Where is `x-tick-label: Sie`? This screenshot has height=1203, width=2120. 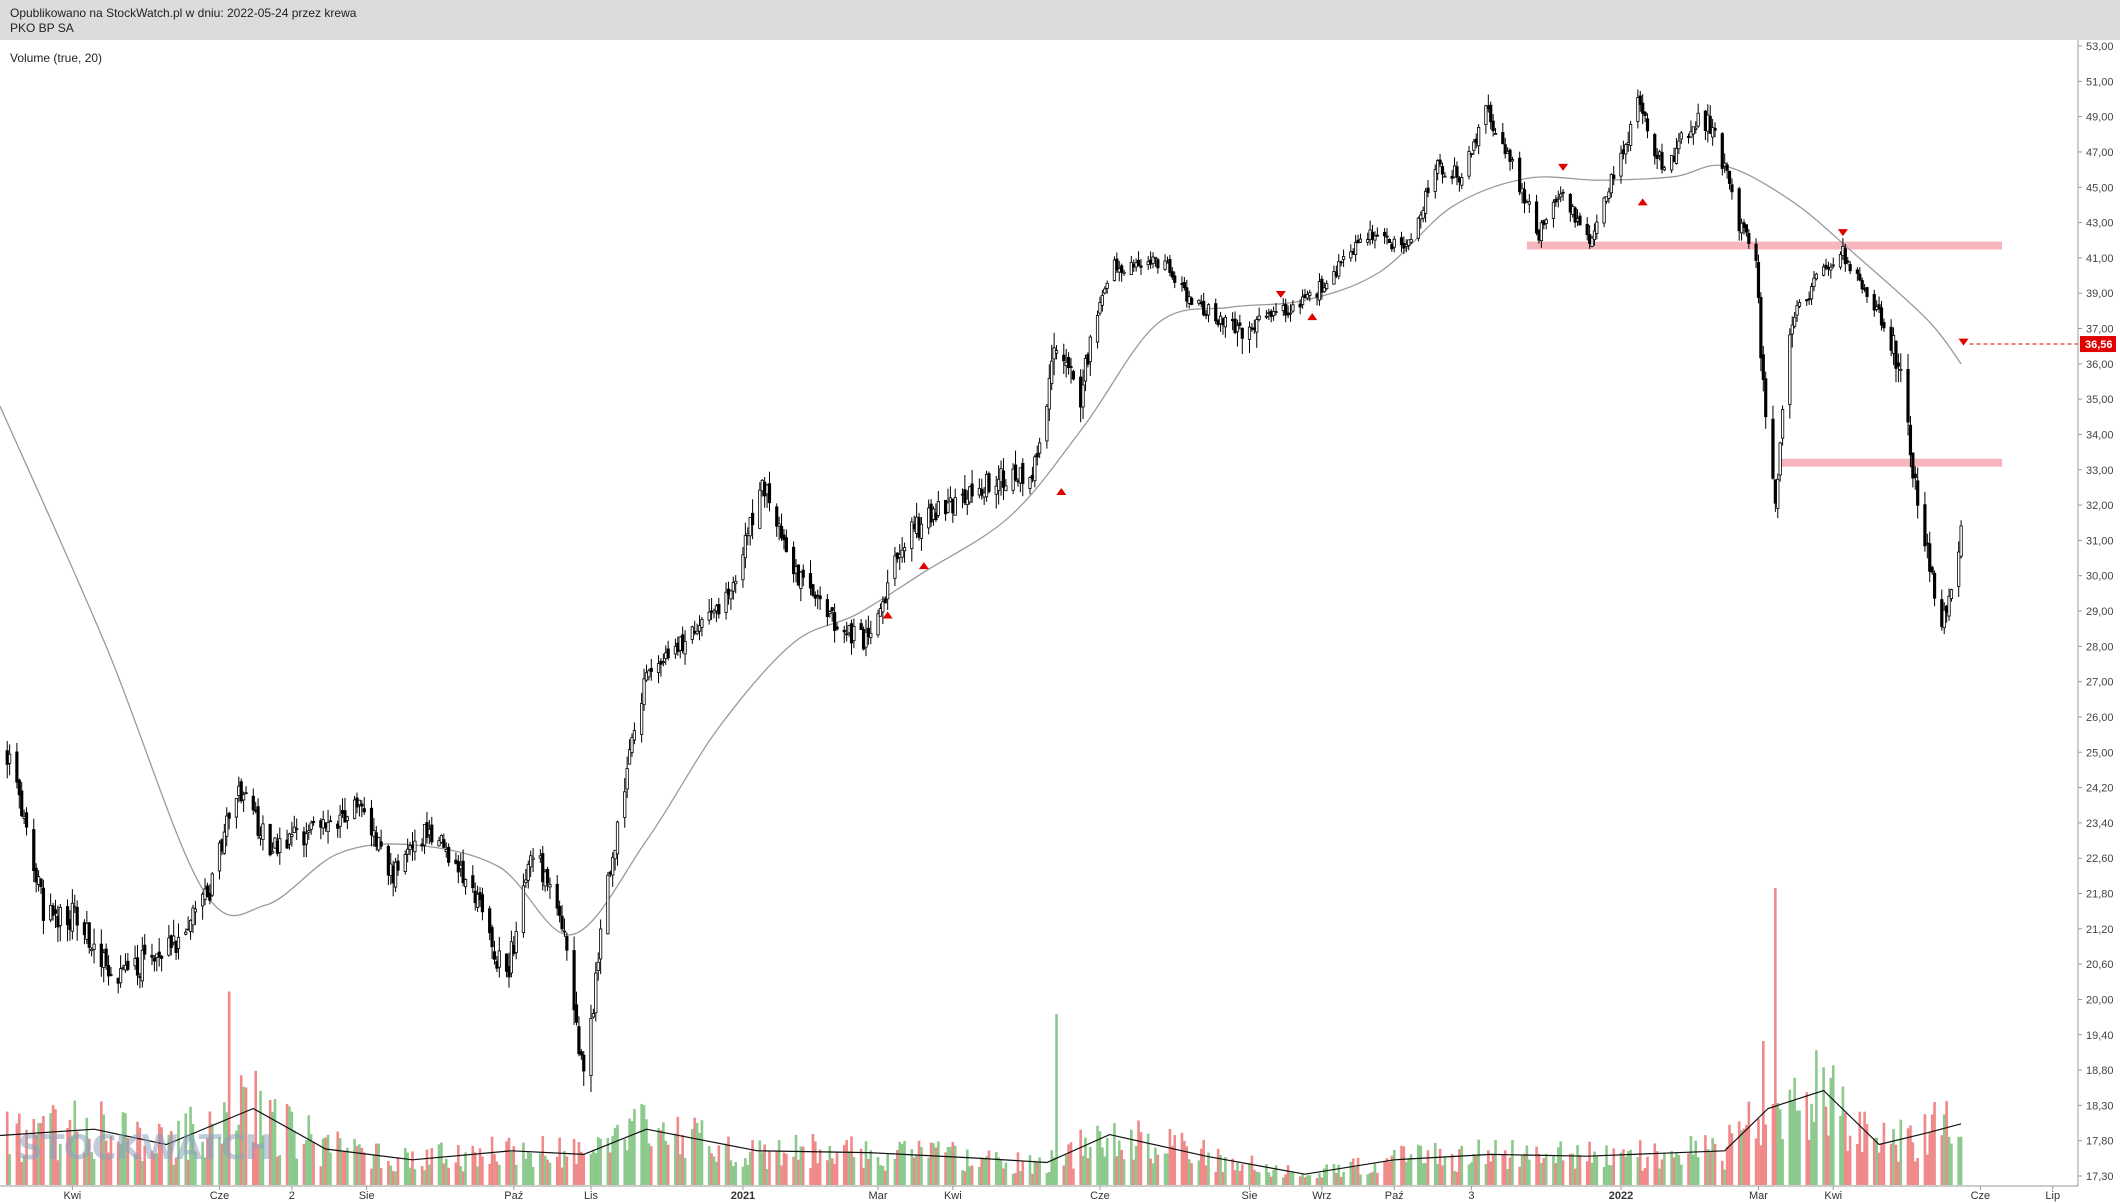
x-tick-label: Sie is located at coordinates (367, 1196).